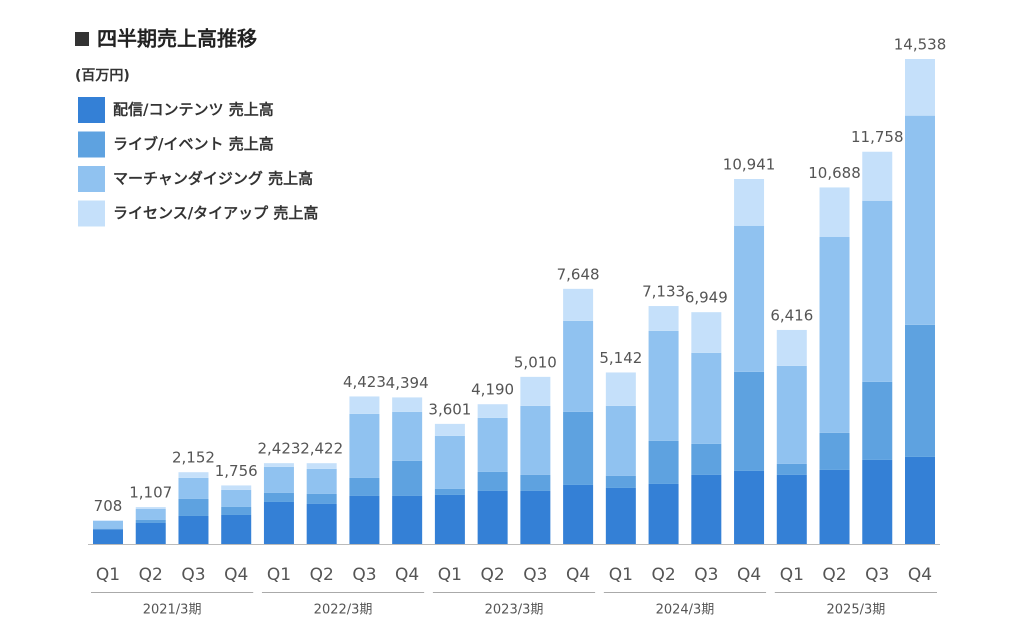 Image resolution: width=1009 pixels, height=628 pixels. Describe the element at coordinates (535, 362) in the screenshot. I see `total-label: 5,010` at that location.